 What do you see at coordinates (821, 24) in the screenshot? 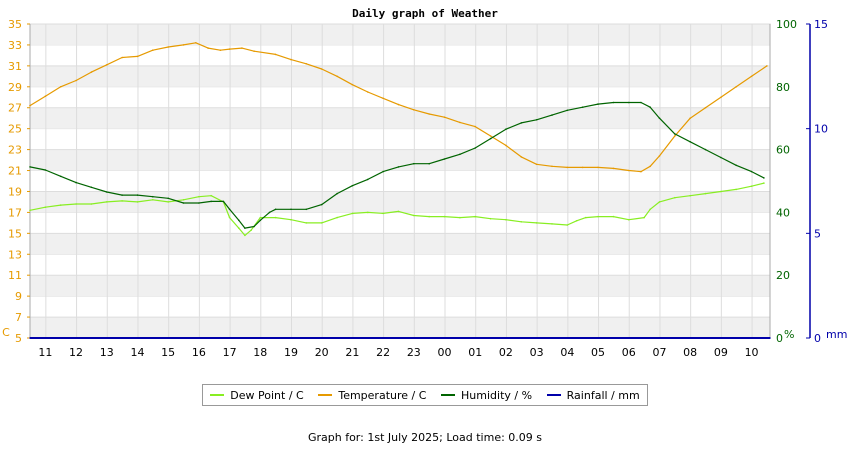
I see `rainfall-tick-label: 15` at bounding box center [821, 24].